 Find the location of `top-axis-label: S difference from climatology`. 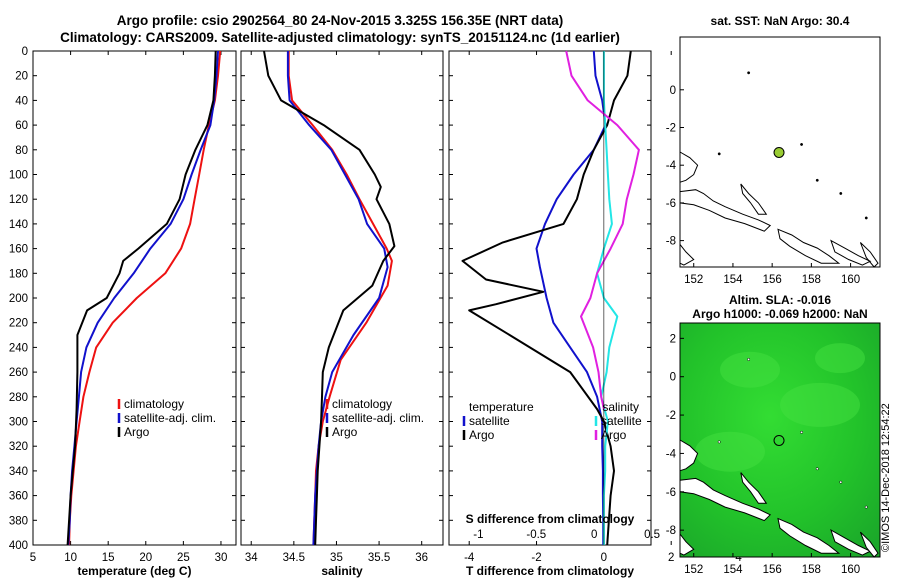

top-axis-label: S difference from climatology is located at coordinates (550, 519).